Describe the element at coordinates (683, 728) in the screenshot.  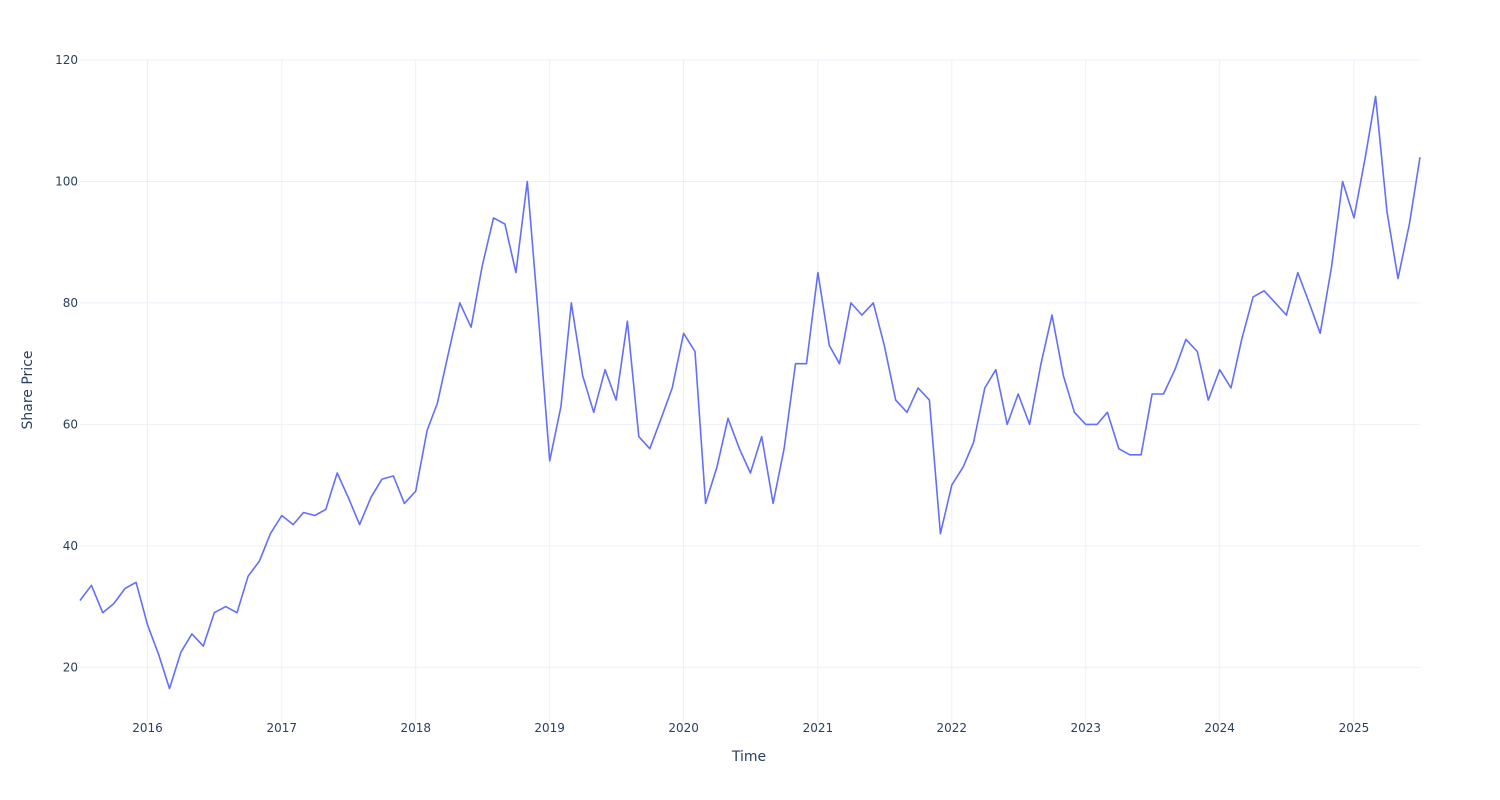
I see `x-tick-label: 2020` at that location.